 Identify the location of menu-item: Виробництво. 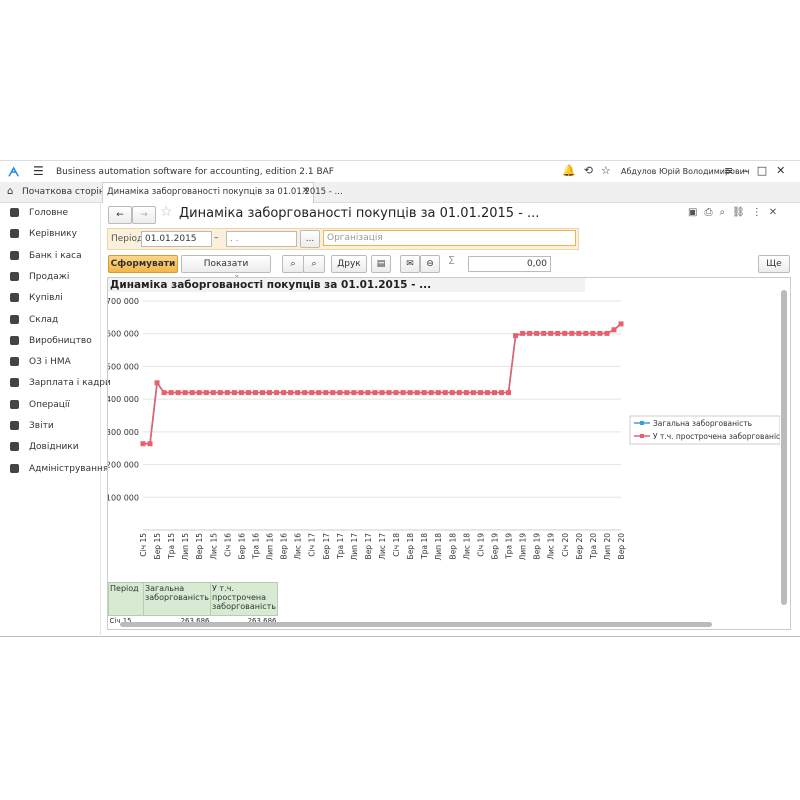
(60, 340).